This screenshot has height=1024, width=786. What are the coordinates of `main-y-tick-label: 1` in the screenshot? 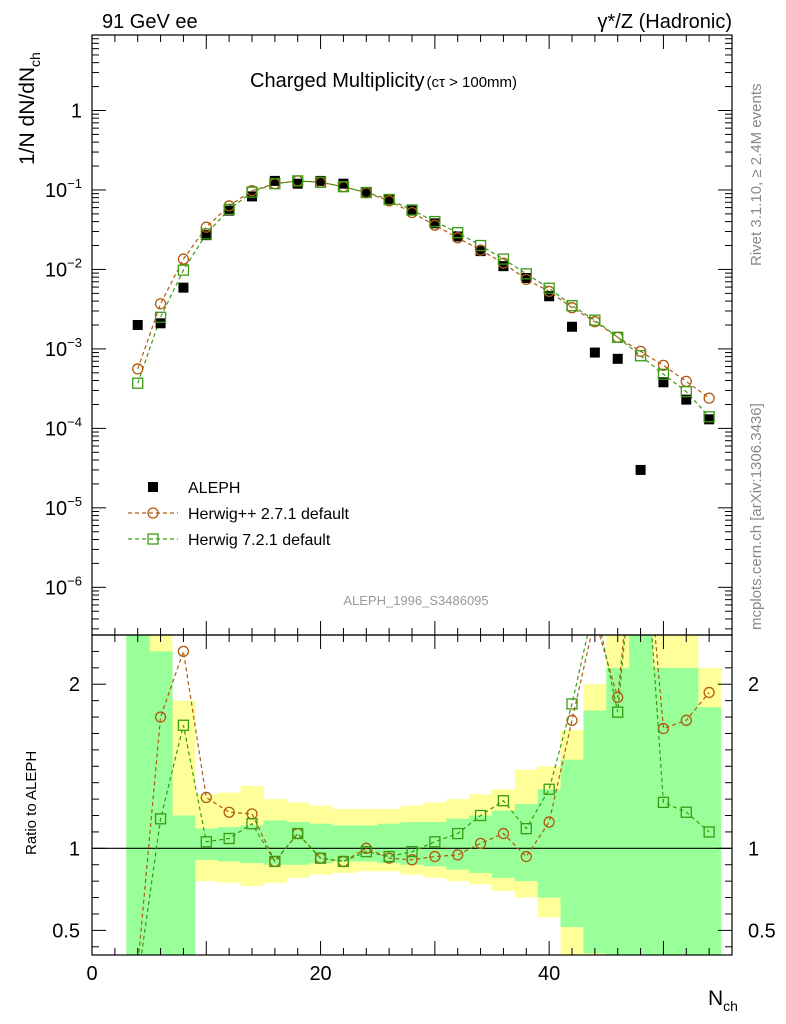 It's located at (76, 111).